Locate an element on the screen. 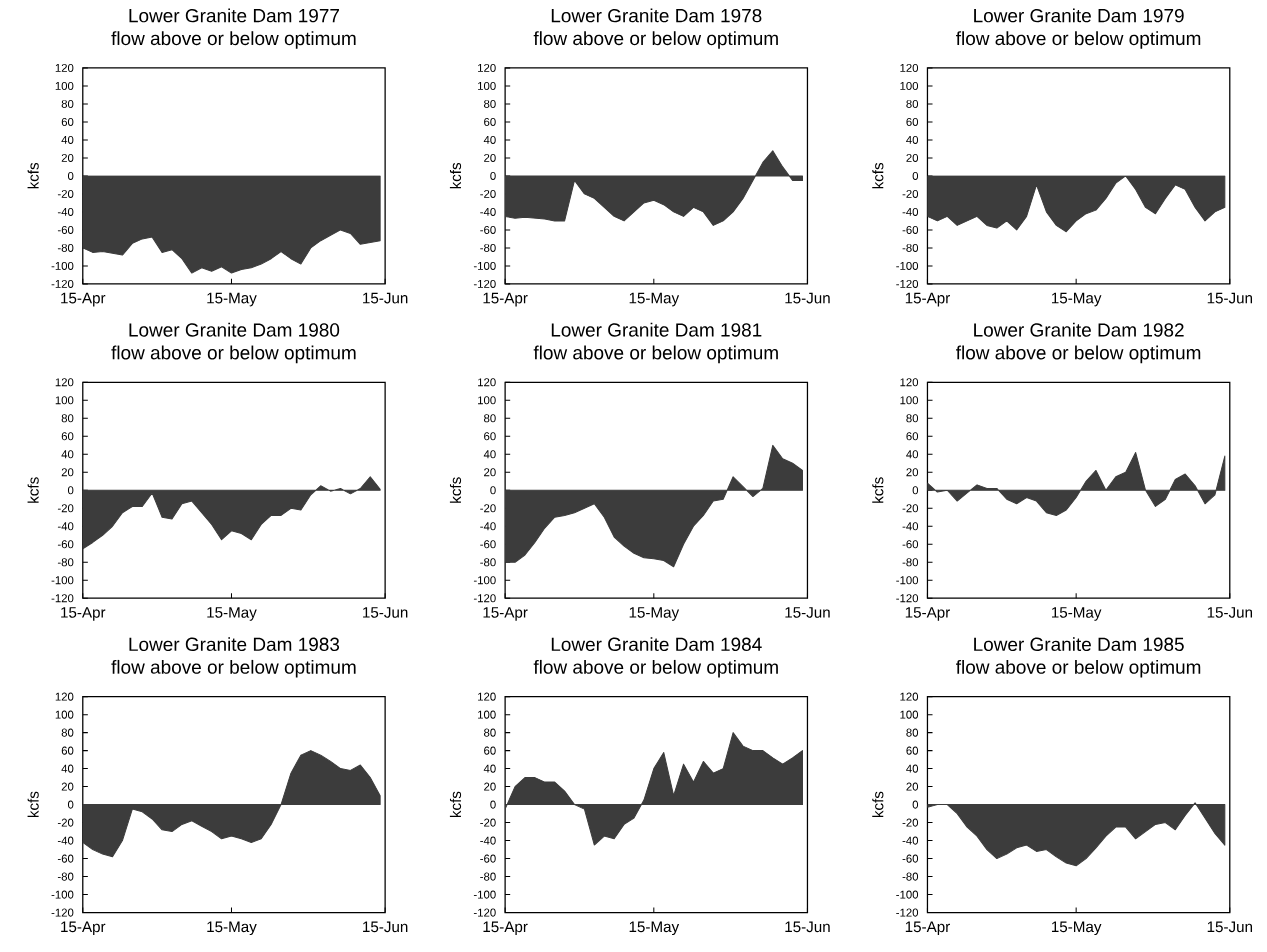 This screenshot has height=952, width=1267. y-tick-label: 80 is located at coordinates (490, 732).